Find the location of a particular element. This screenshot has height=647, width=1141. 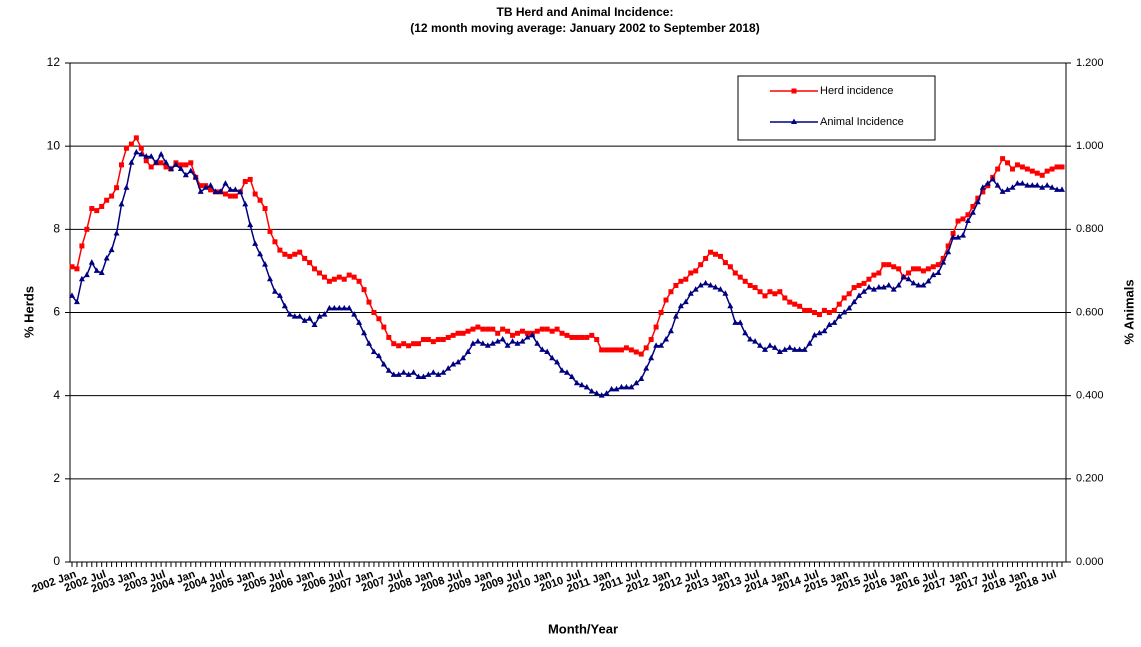

y2-tick-label: 0.000 is located at coordinates (1090, 562).